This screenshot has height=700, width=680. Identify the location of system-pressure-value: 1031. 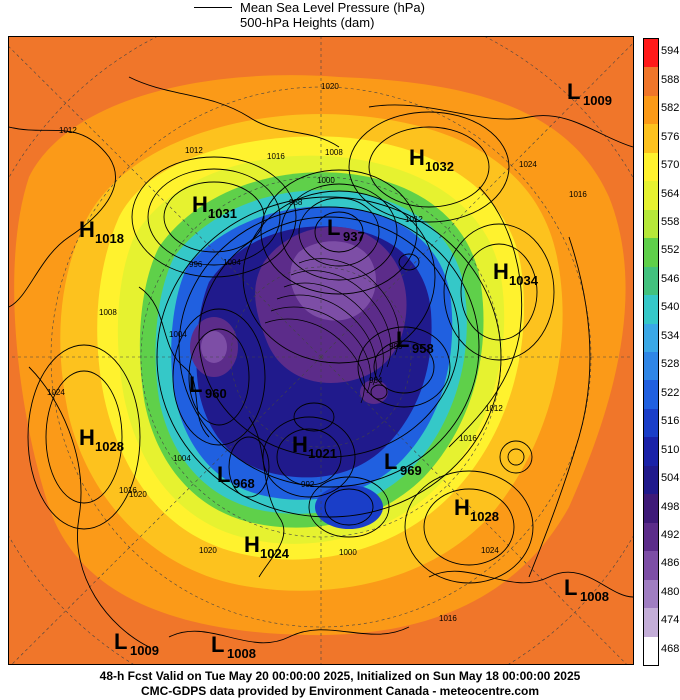
(222, 213).